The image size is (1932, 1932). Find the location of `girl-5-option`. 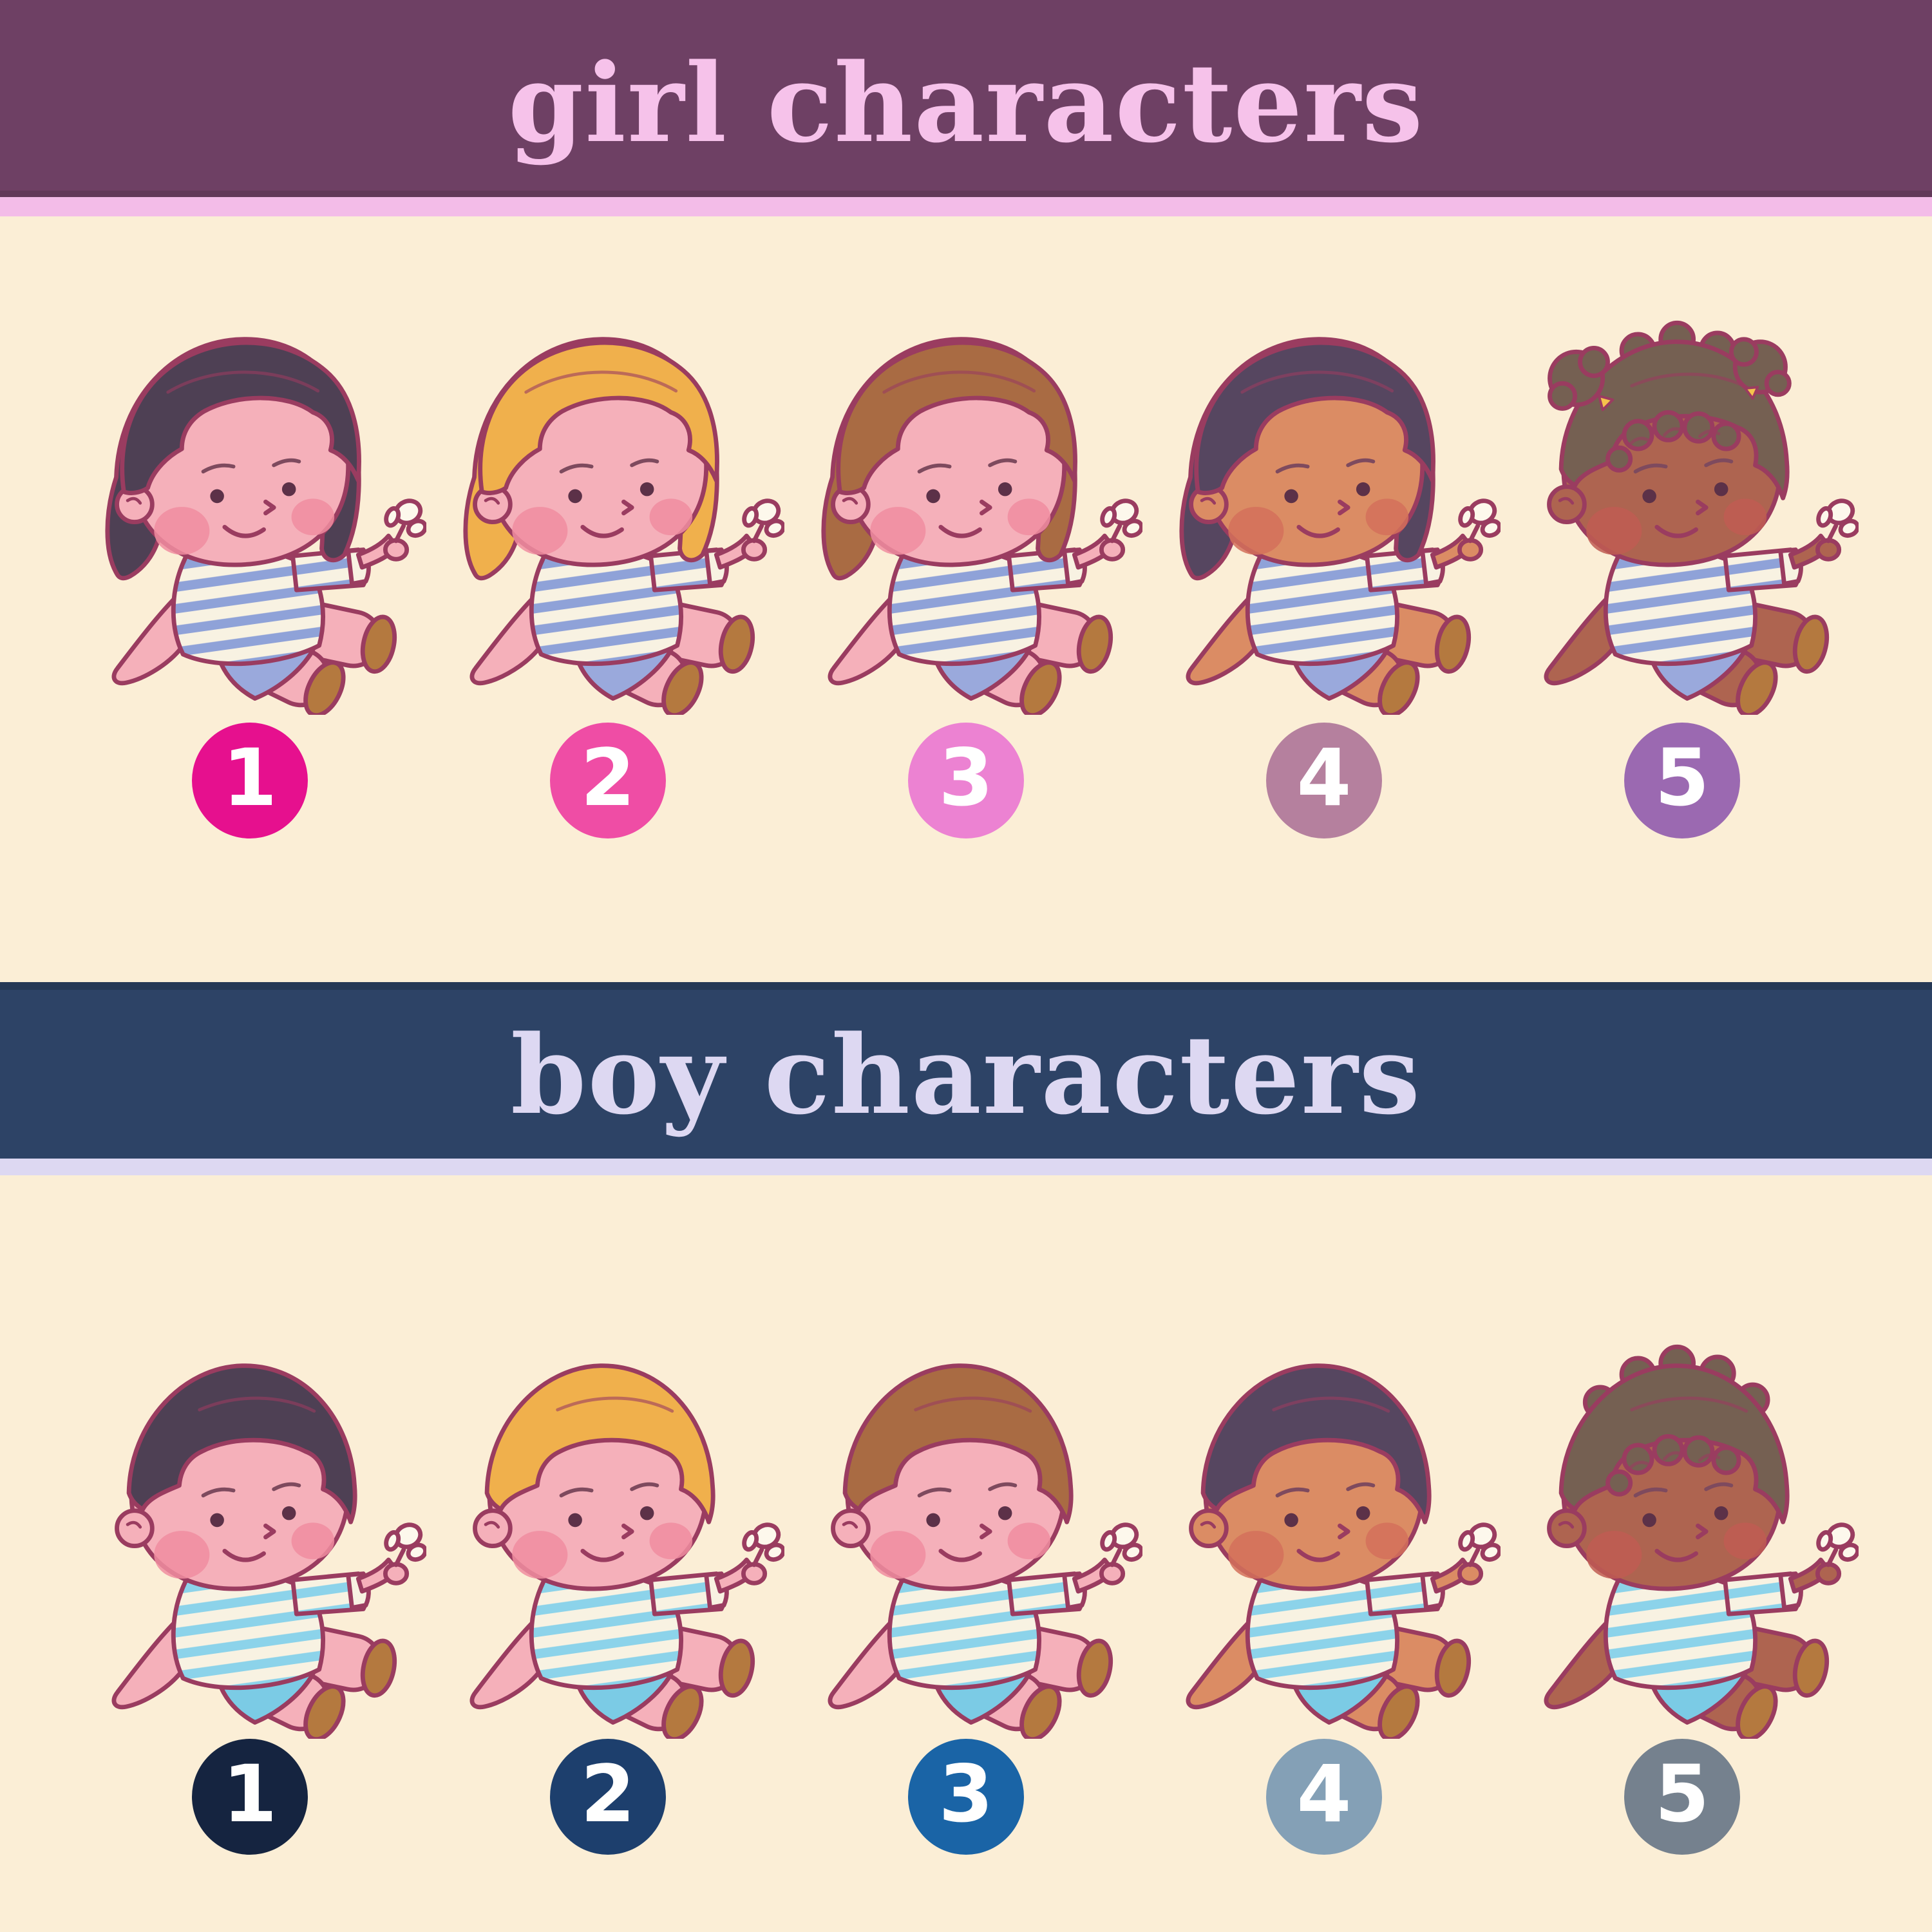

girl-5-option is located at coordinates (1682, 506).